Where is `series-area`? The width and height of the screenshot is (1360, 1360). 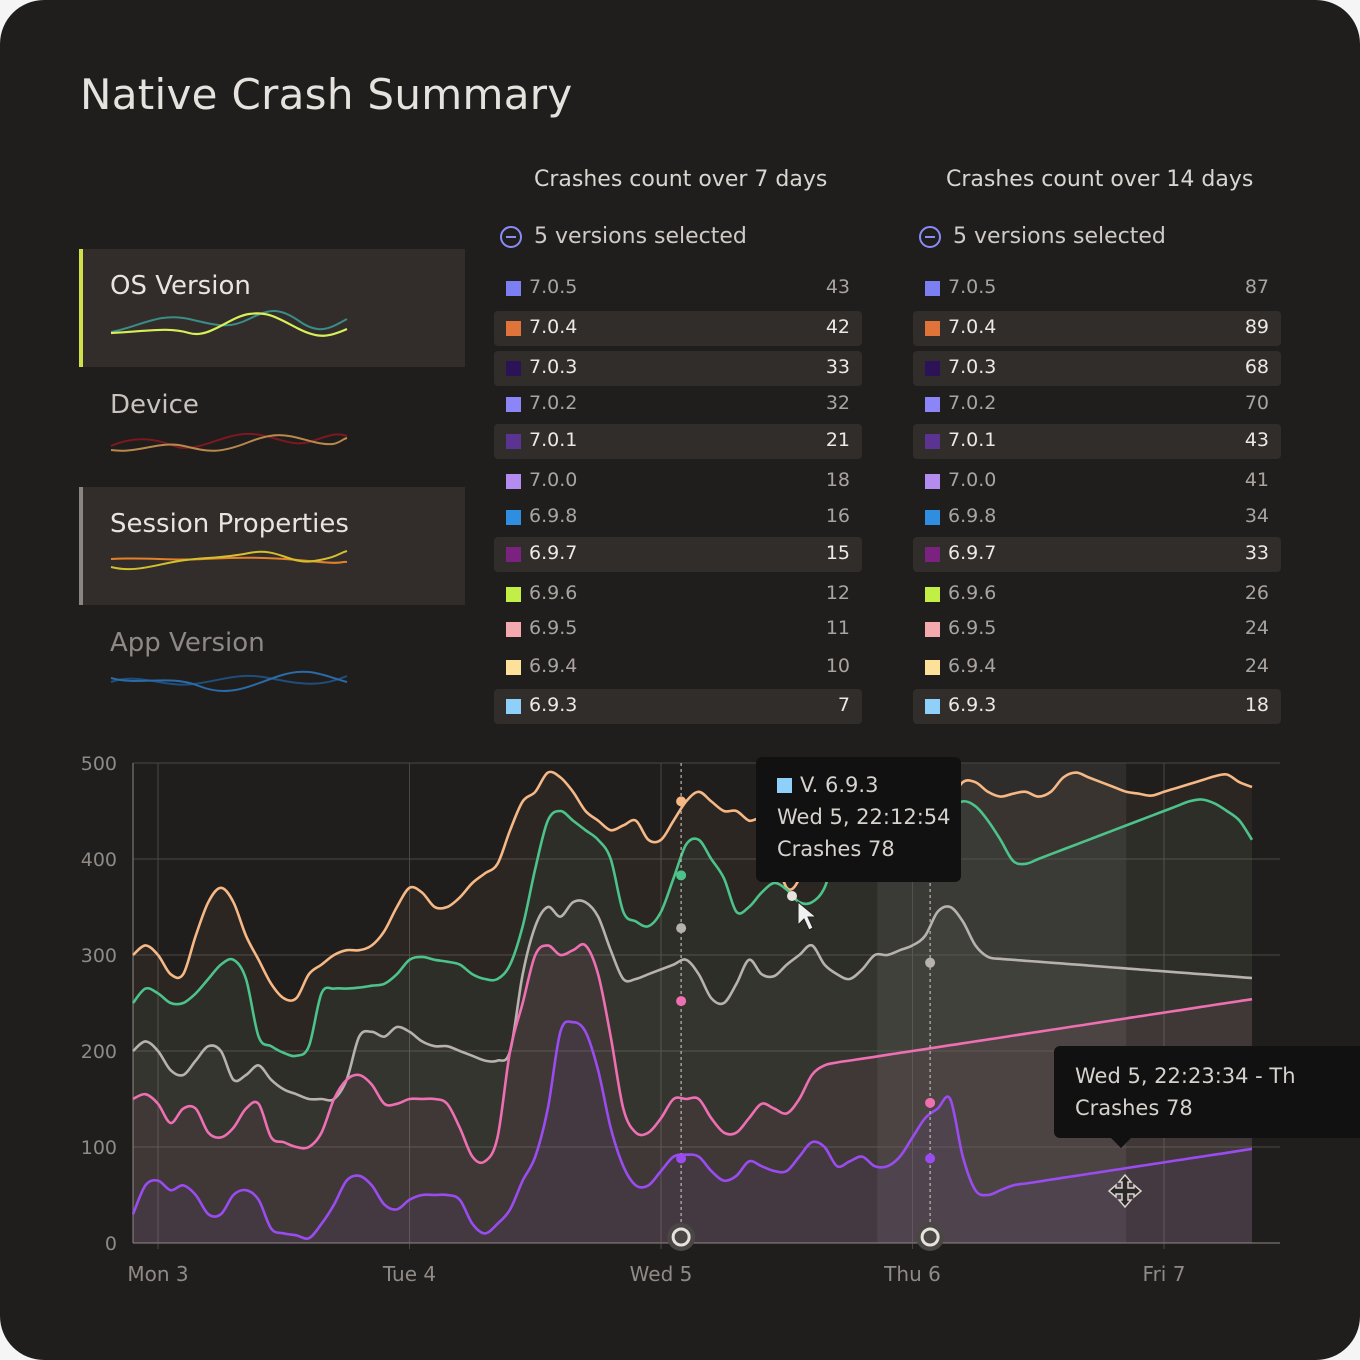
series-area is located at coordinates (693, 1132).